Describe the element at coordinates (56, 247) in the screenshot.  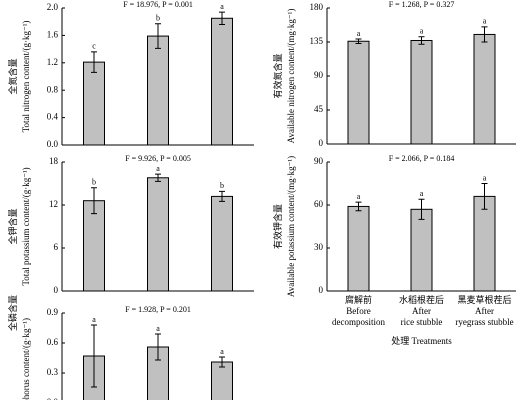
I see `y-tick-label: 6` at that location.